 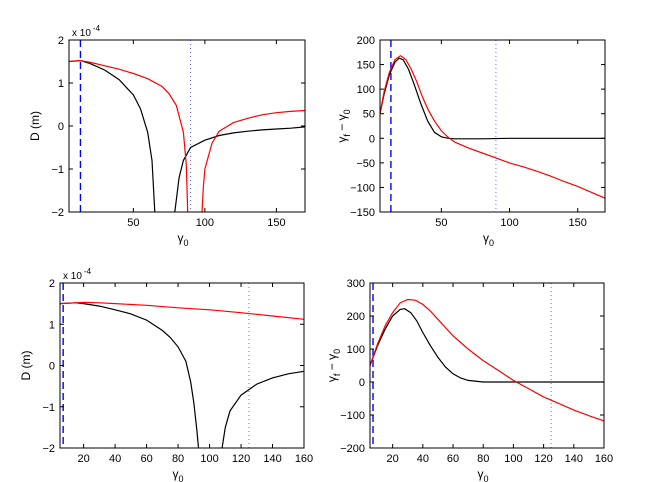 I want to click on y-label-symbol-1: γ, so click(x=332, y=379).